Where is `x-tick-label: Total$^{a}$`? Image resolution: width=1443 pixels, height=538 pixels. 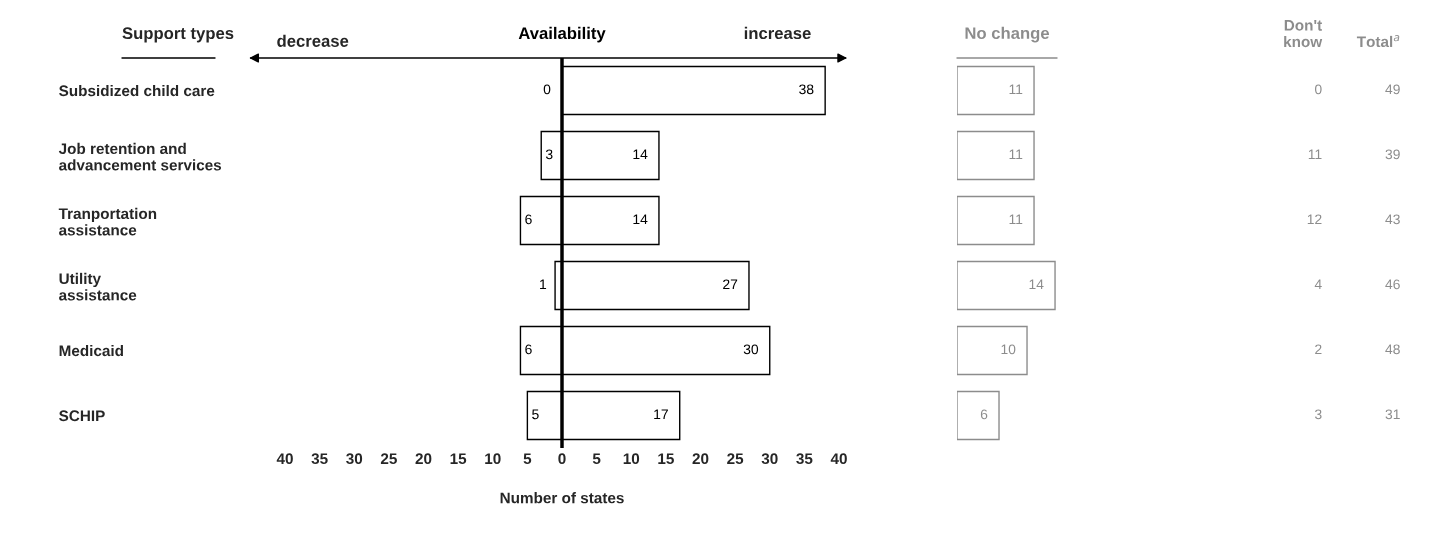
x-tick-label: Total$^{a}$ is located at coordinates (1378, 41).